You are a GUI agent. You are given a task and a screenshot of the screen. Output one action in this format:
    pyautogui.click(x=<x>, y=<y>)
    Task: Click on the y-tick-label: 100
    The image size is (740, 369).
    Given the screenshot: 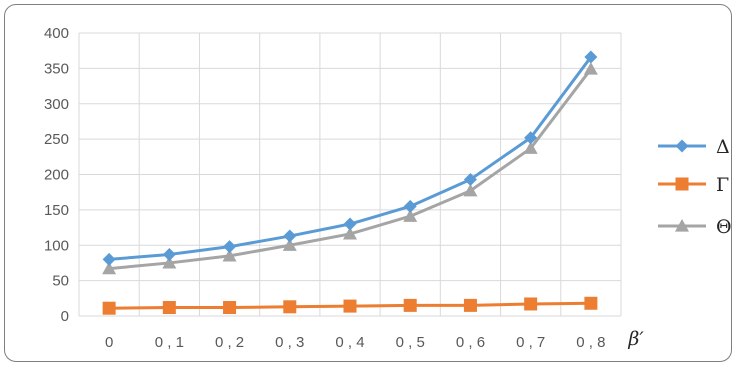 What is the action you would take?
    pyautogui.click(x=56, y=245)
    